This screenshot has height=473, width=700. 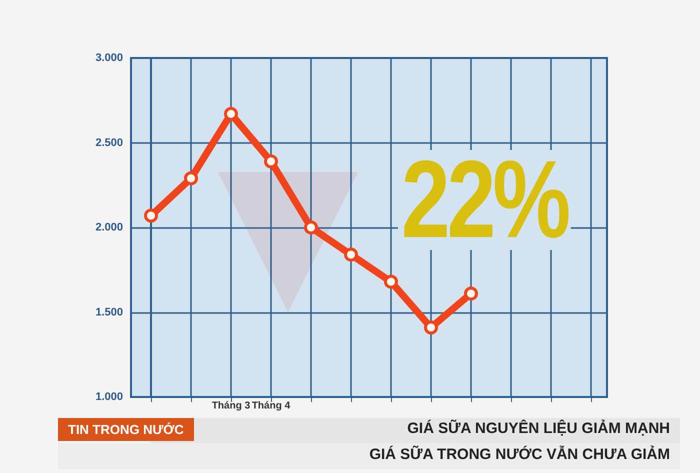 What do you see at coordinates (231, 406) in the screenshot?
I see `x-tick-label: Tháng 3` at bounding box center [231, 406].